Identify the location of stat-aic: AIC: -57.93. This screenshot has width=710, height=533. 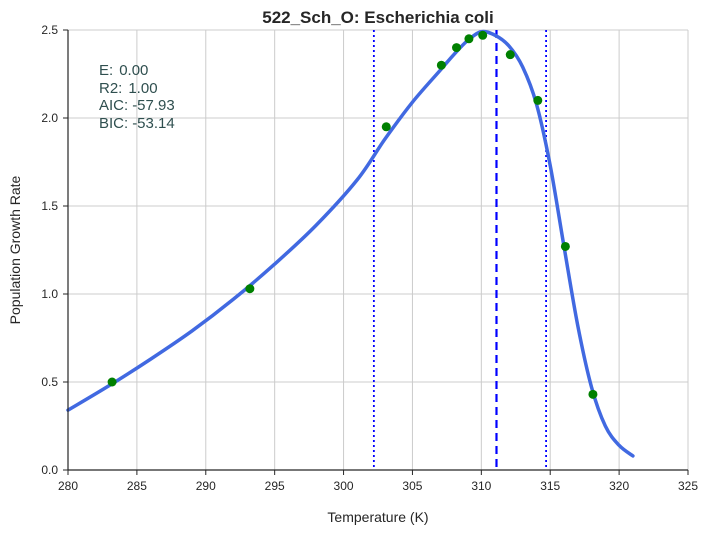
(137, 105).